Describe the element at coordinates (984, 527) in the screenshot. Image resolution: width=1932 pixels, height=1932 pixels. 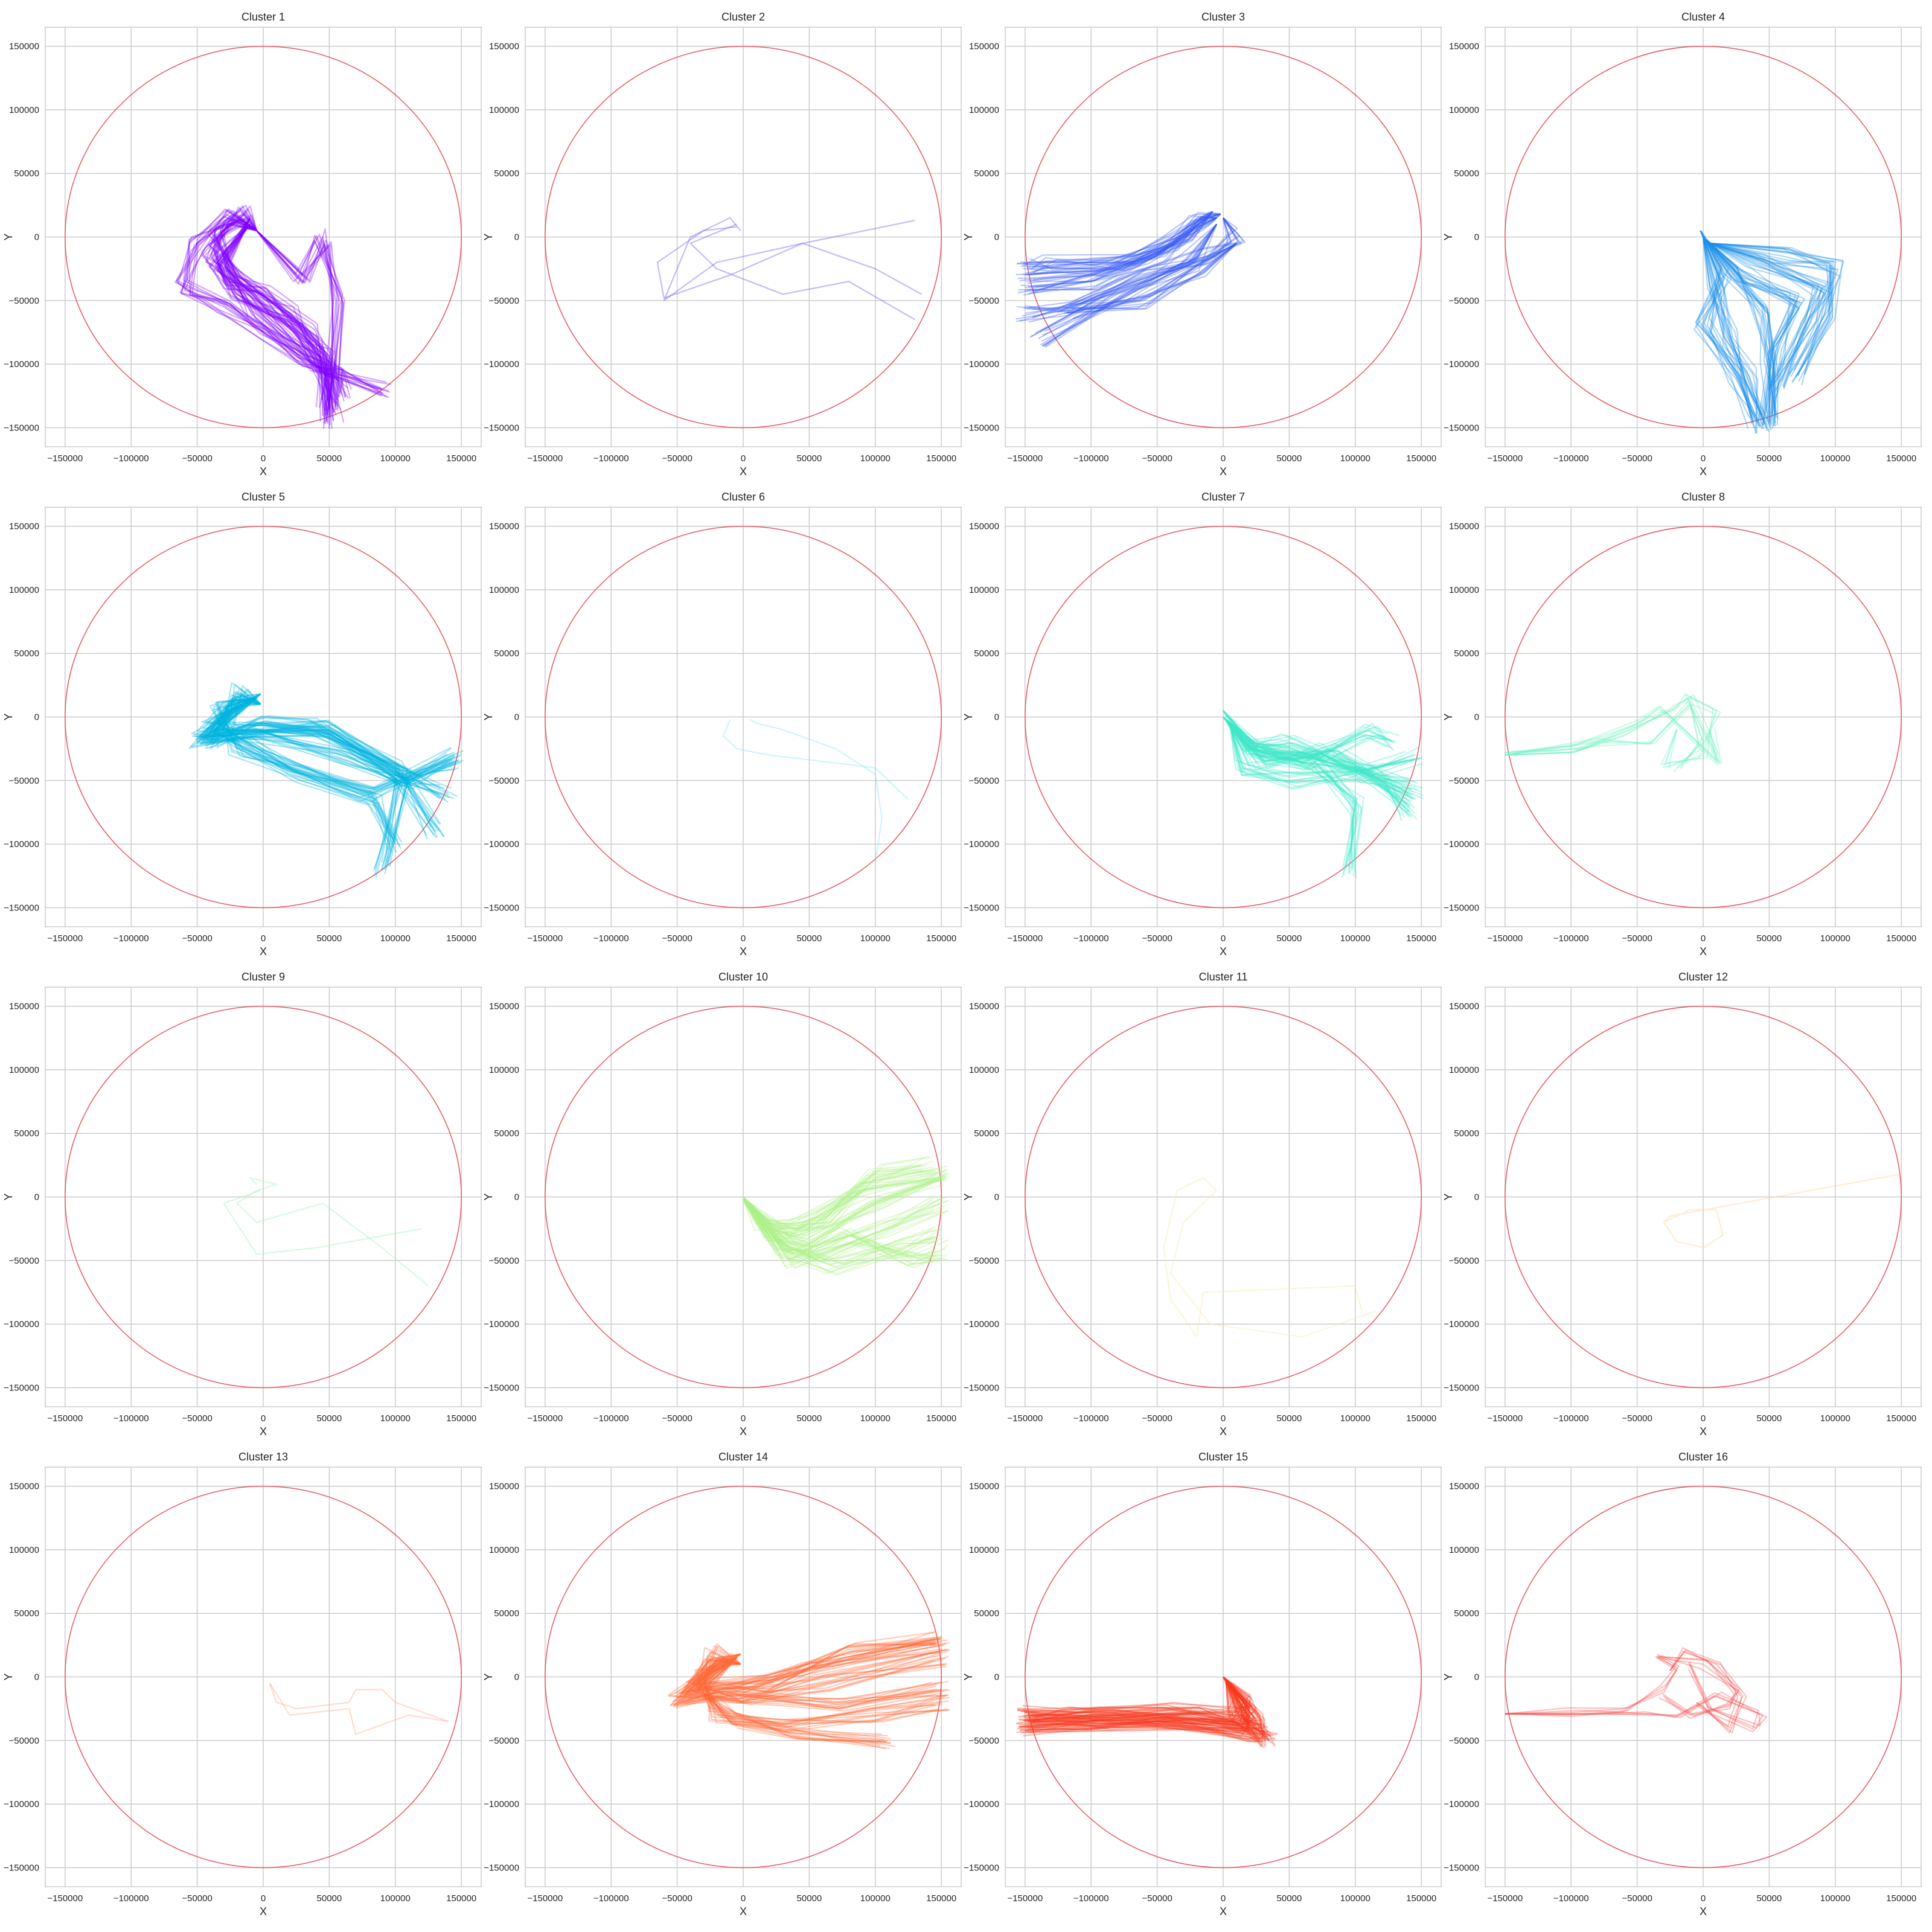
I see `y-tick-label: 150000` at that location.